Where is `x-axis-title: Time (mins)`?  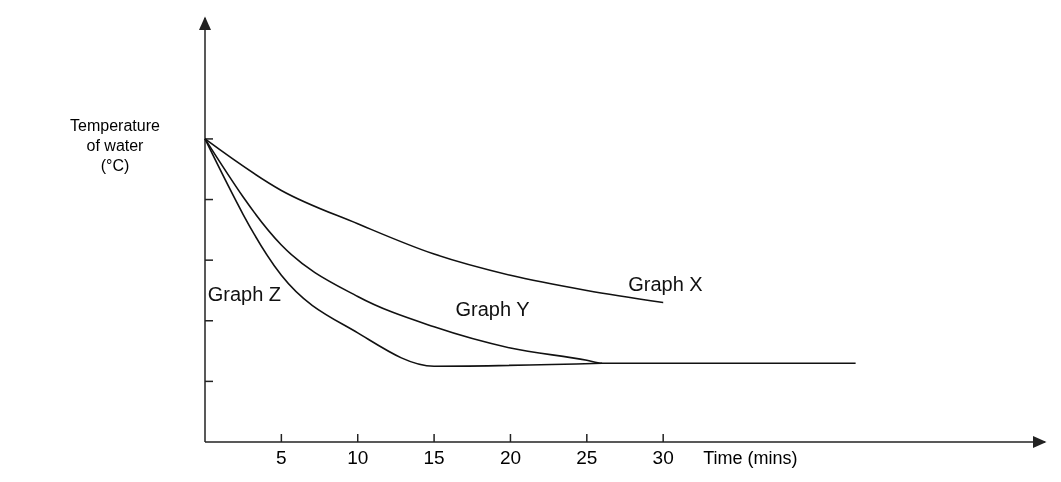
x-axis-title: Time (mins) is located at coordinates (750, 458).